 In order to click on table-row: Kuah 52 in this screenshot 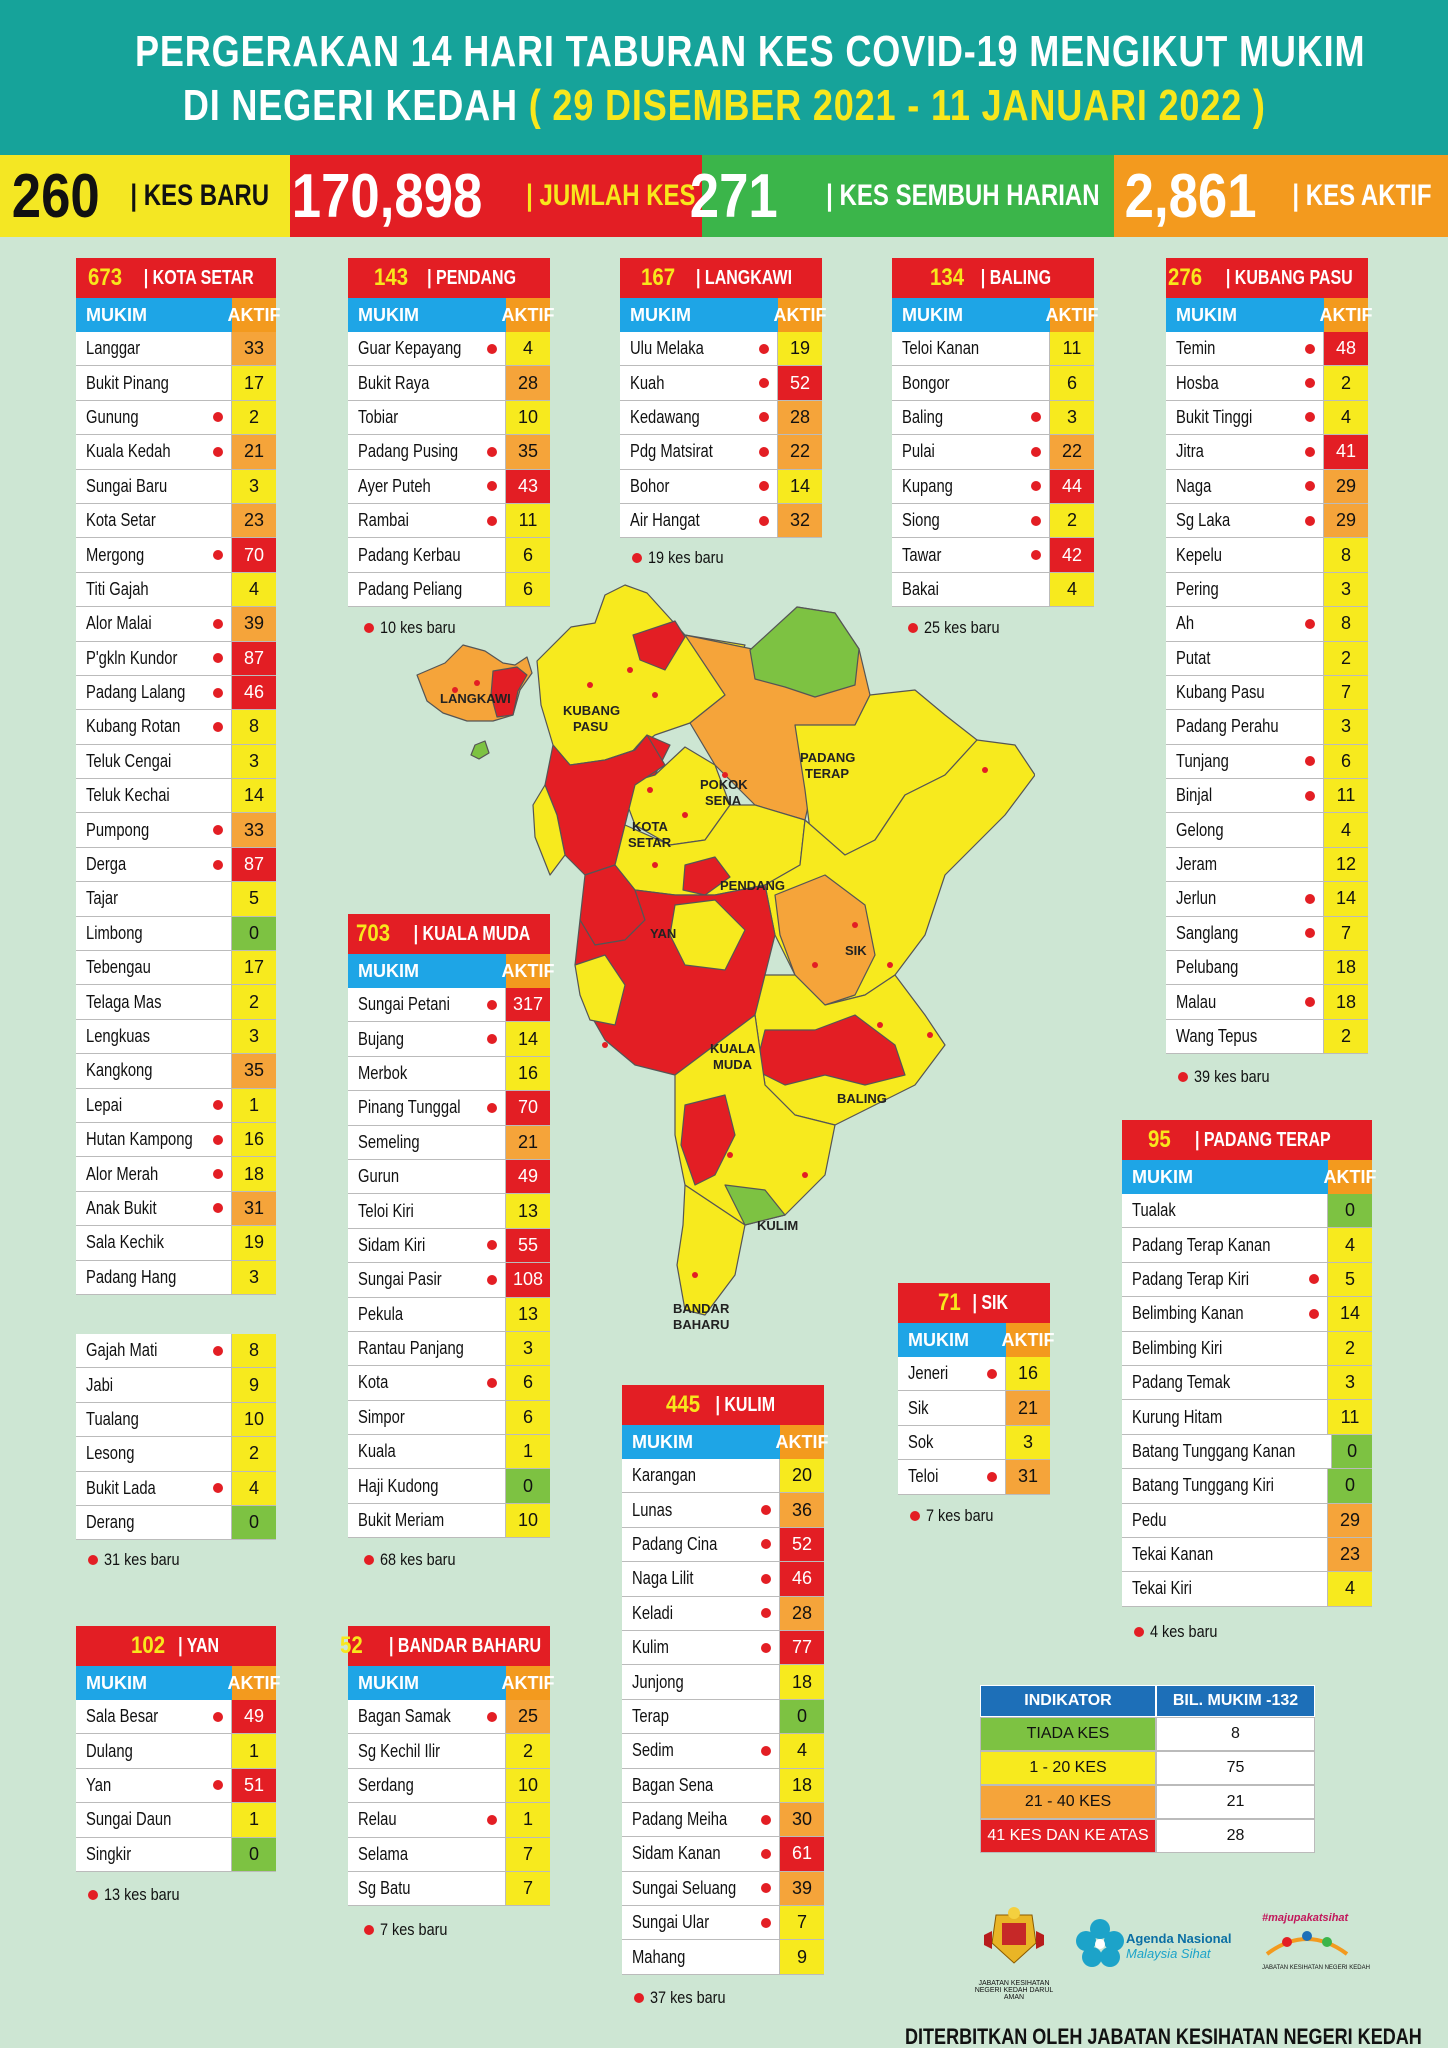, I will do `click(721, 383)`.